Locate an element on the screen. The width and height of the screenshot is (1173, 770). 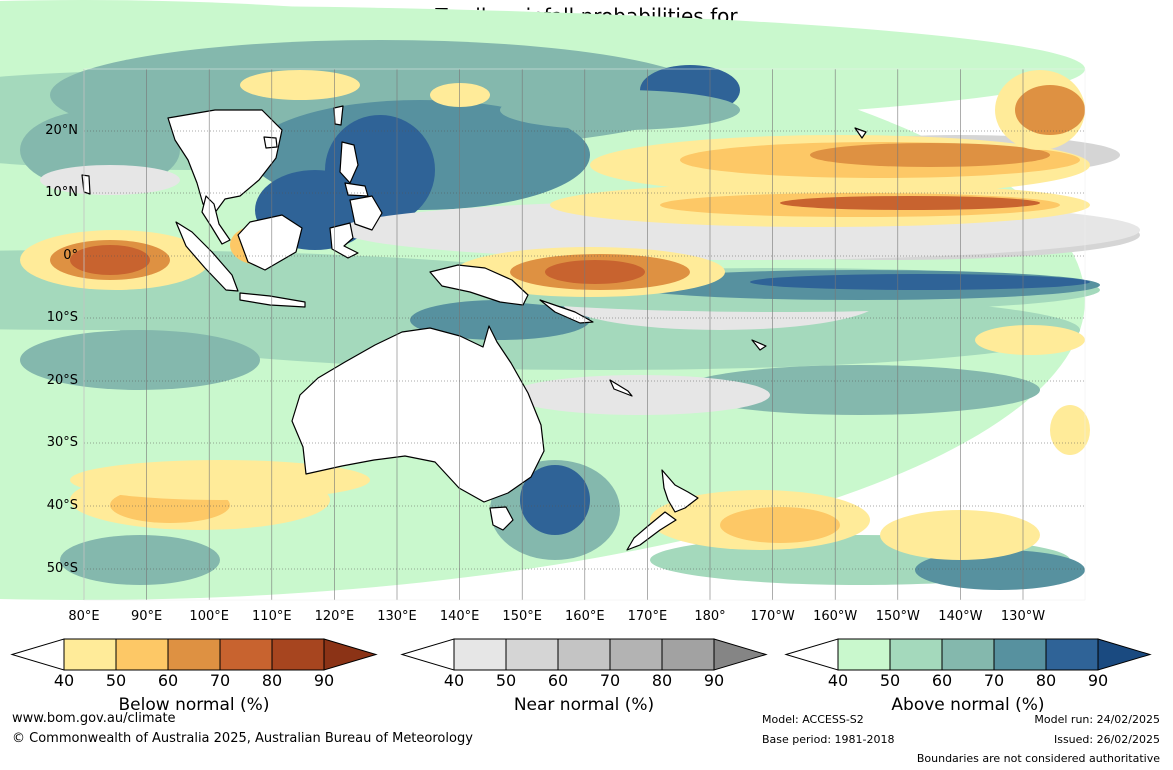
latitude-label: 50°S is located at coordinates (62, 568).